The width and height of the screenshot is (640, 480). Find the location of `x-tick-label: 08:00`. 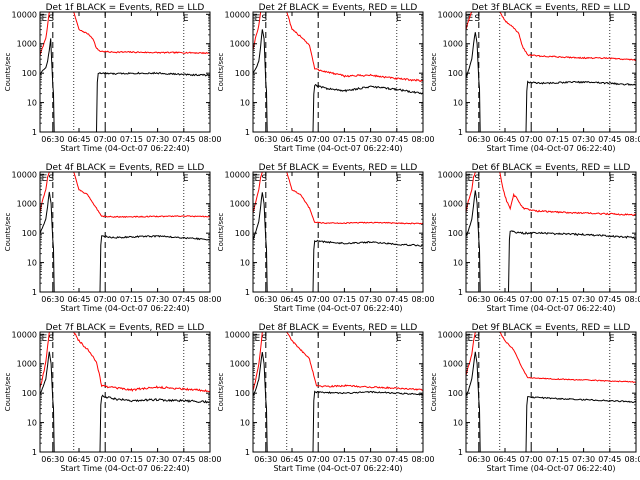

x-tick-label: 08:00 is located at coordinates (632, 299).